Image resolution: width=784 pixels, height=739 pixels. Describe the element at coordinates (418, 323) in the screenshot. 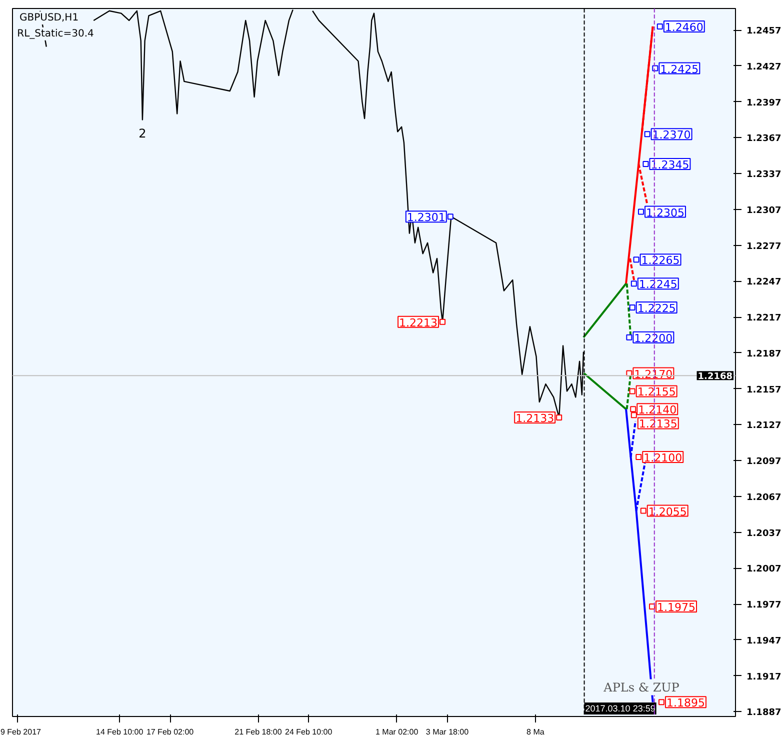

I see `data-label: 1.2213` at that location.